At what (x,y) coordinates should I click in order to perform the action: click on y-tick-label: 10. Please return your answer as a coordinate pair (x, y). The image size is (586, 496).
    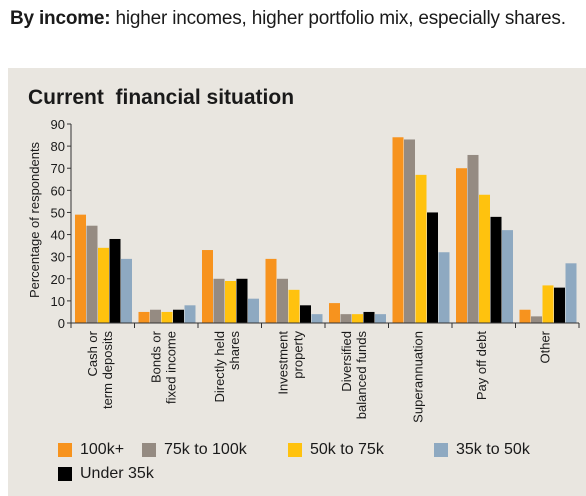
    Looking at the image, I should click on (58, 301).